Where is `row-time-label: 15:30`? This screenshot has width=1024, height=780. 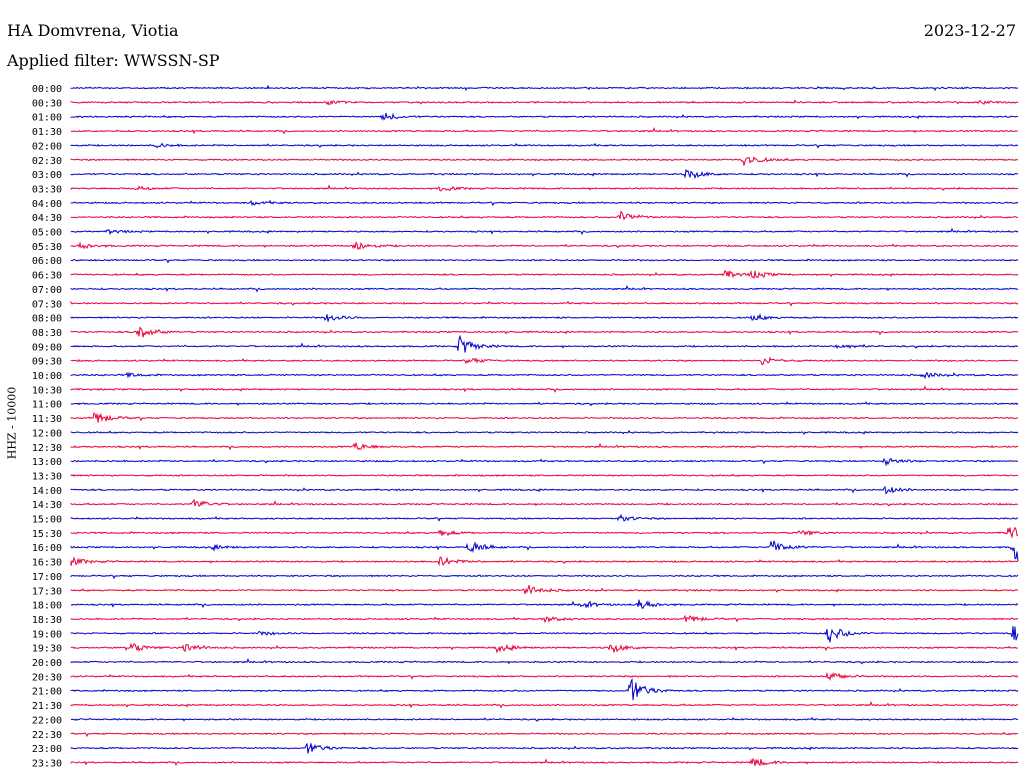
row-time-label: 15:30 is located at coordinates (47, 534).